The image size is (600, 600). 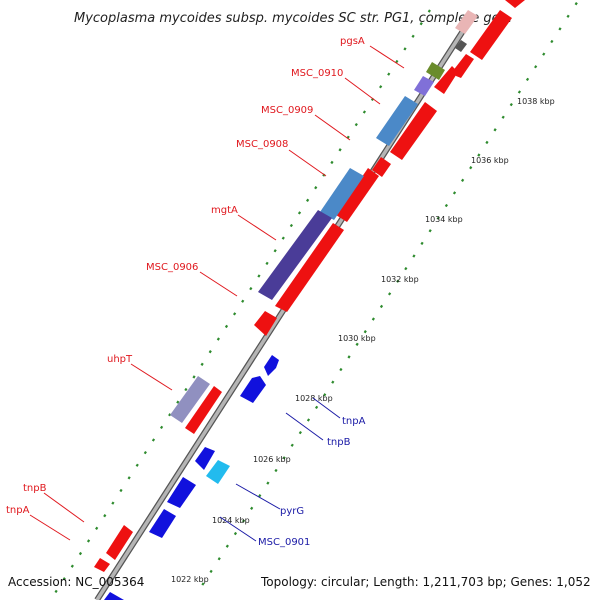 What do you see at coordinates (190, 579) in the screenshot?
I see `tick-label-1022: 1022 kbp` at bounding box center [190, 579].